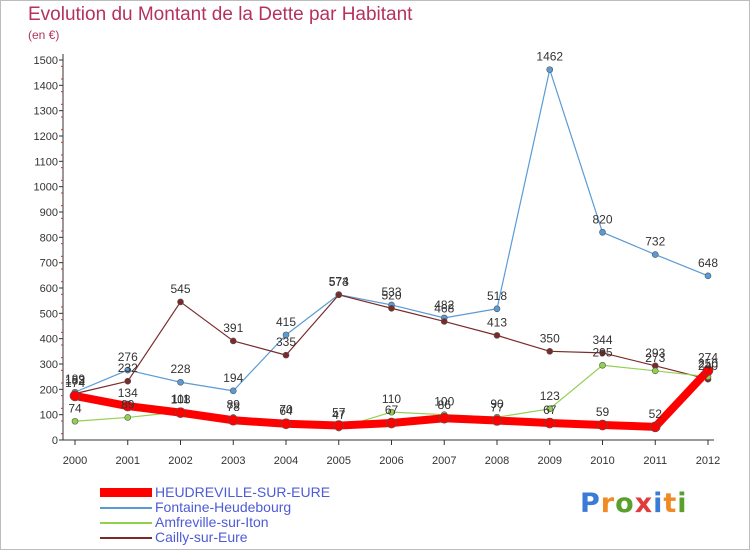 This screenshot has height=550, width=750. I want to click on x-tick-label: 2011, so click(655, 461).